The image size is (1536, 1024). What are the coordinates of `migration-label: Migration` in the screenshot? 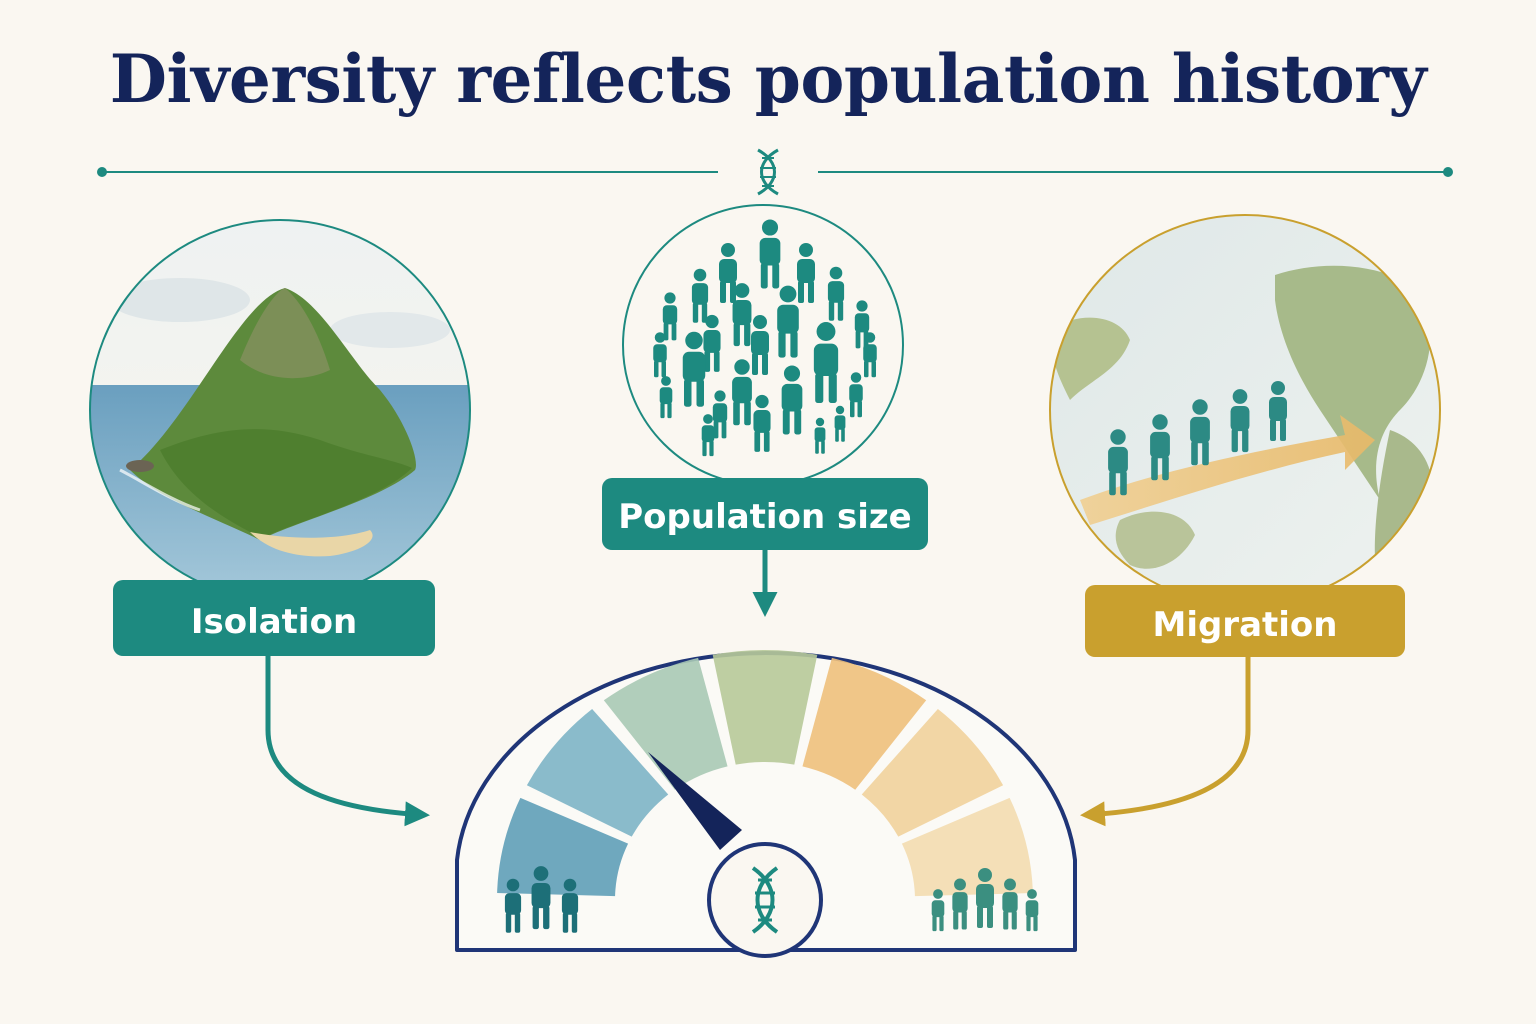 It's located at (1245, 621).